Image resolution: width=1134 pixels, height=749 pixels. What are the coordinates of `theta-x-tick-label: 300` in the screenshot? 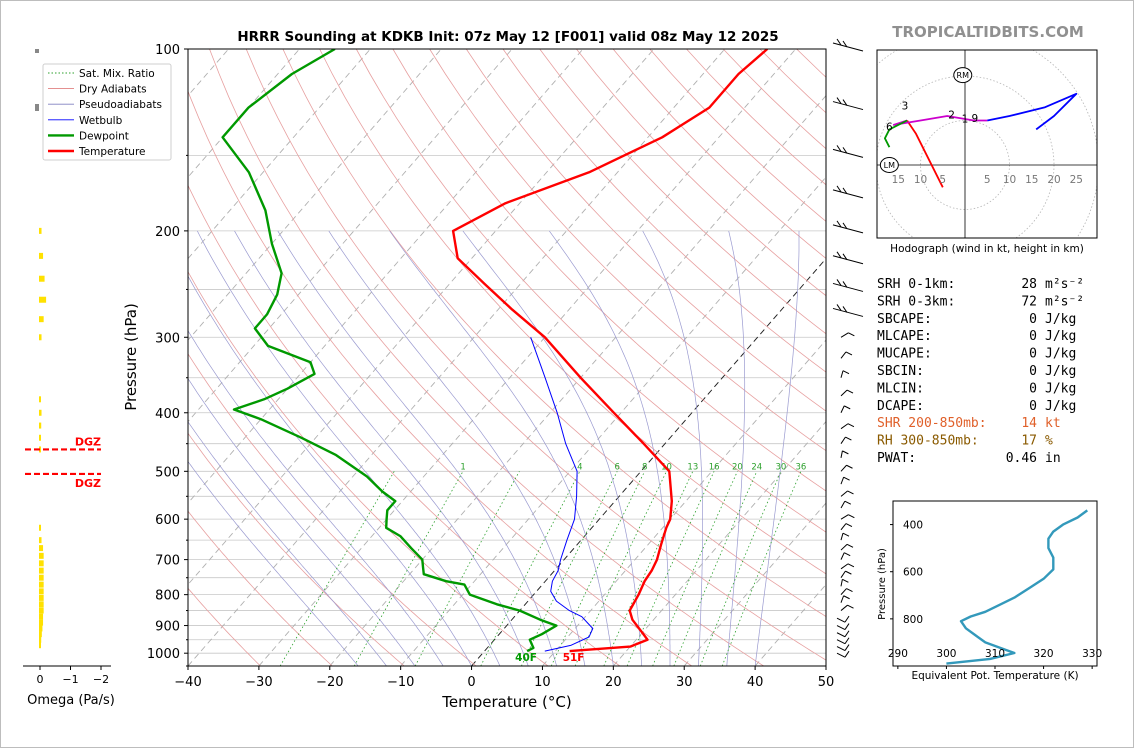 It's located at (946, 654).